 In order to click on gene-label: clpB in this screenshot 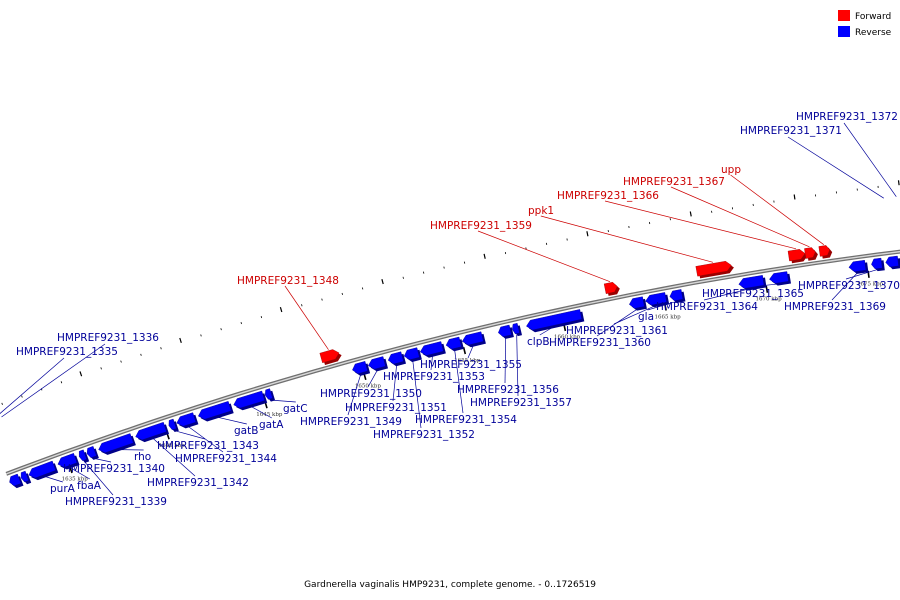, I will do `click(538, 342)`.